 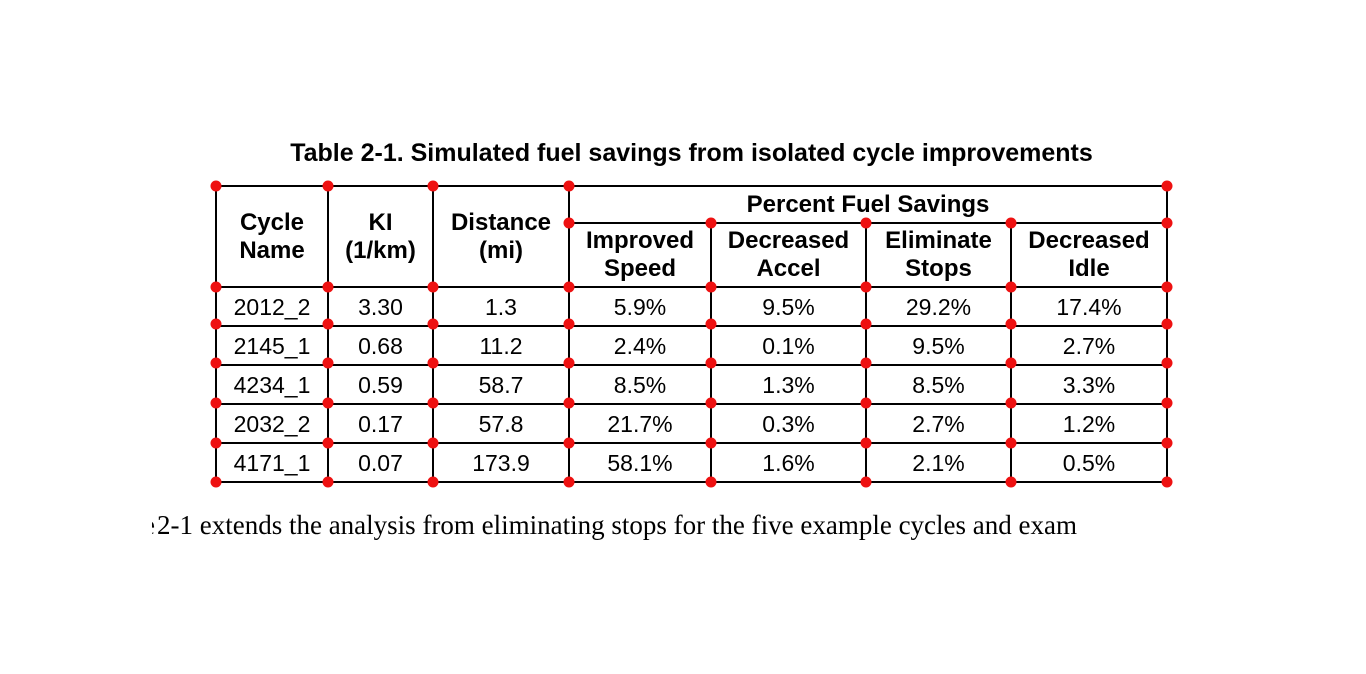 I want to click on col-header-decreased-idle: Decreased Idle, so click(x=1089, y=255).